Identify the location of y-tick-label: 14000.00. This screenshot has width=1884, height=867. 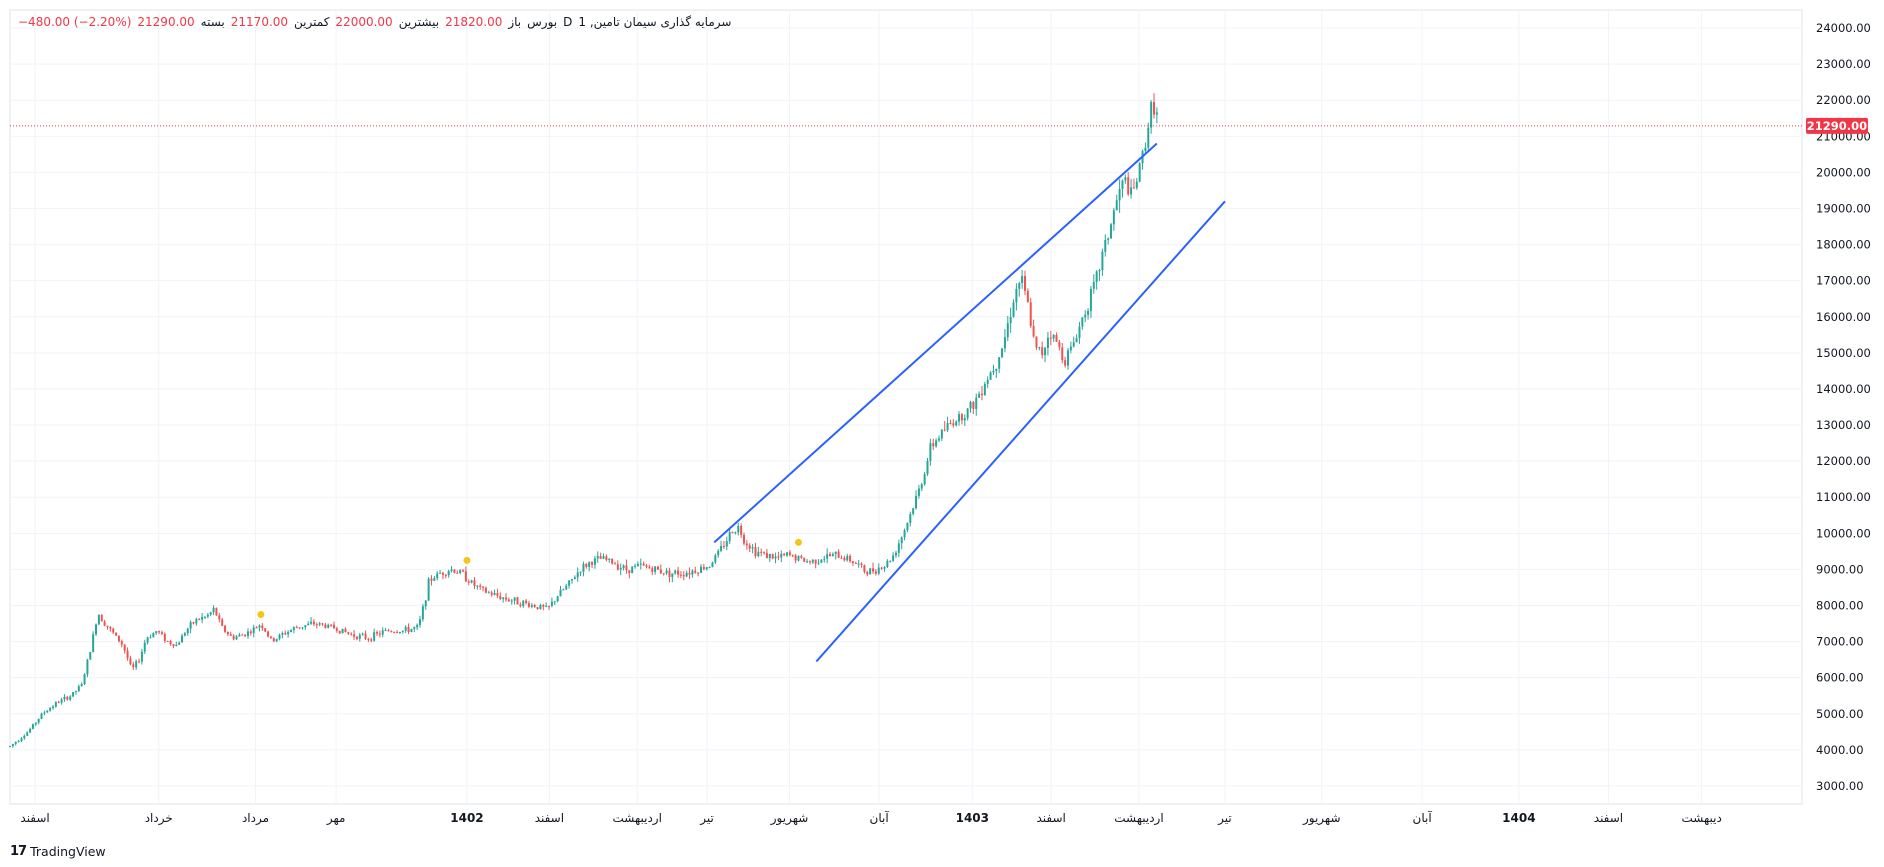
(1843, 389).